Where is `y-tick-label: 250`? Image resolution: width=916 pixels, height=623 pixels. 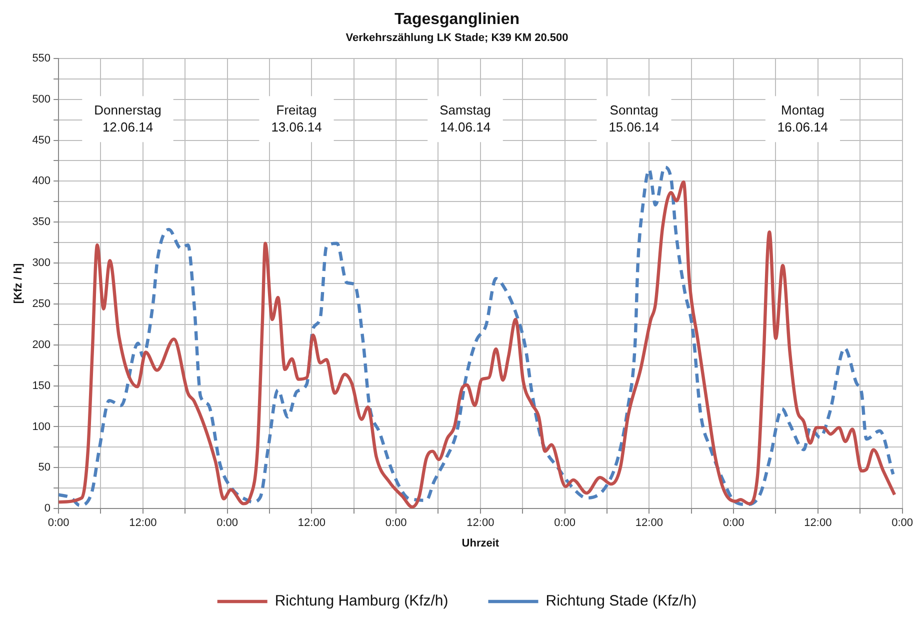
y-tick-label: 250 is located at coordinates (41, 304).